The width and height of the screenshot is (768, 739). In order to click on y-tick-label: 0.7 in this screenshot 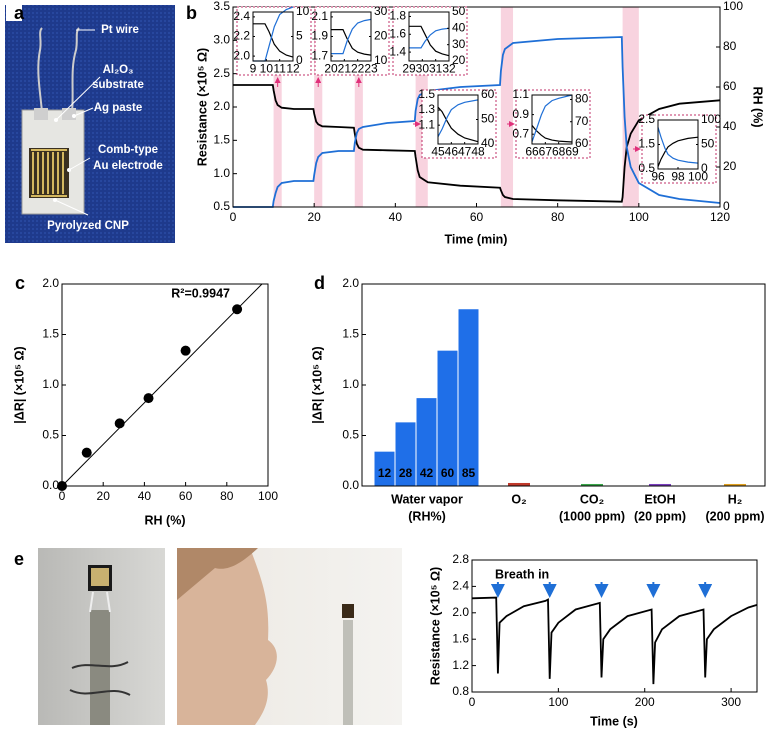, I will do `click(520, 133)`.